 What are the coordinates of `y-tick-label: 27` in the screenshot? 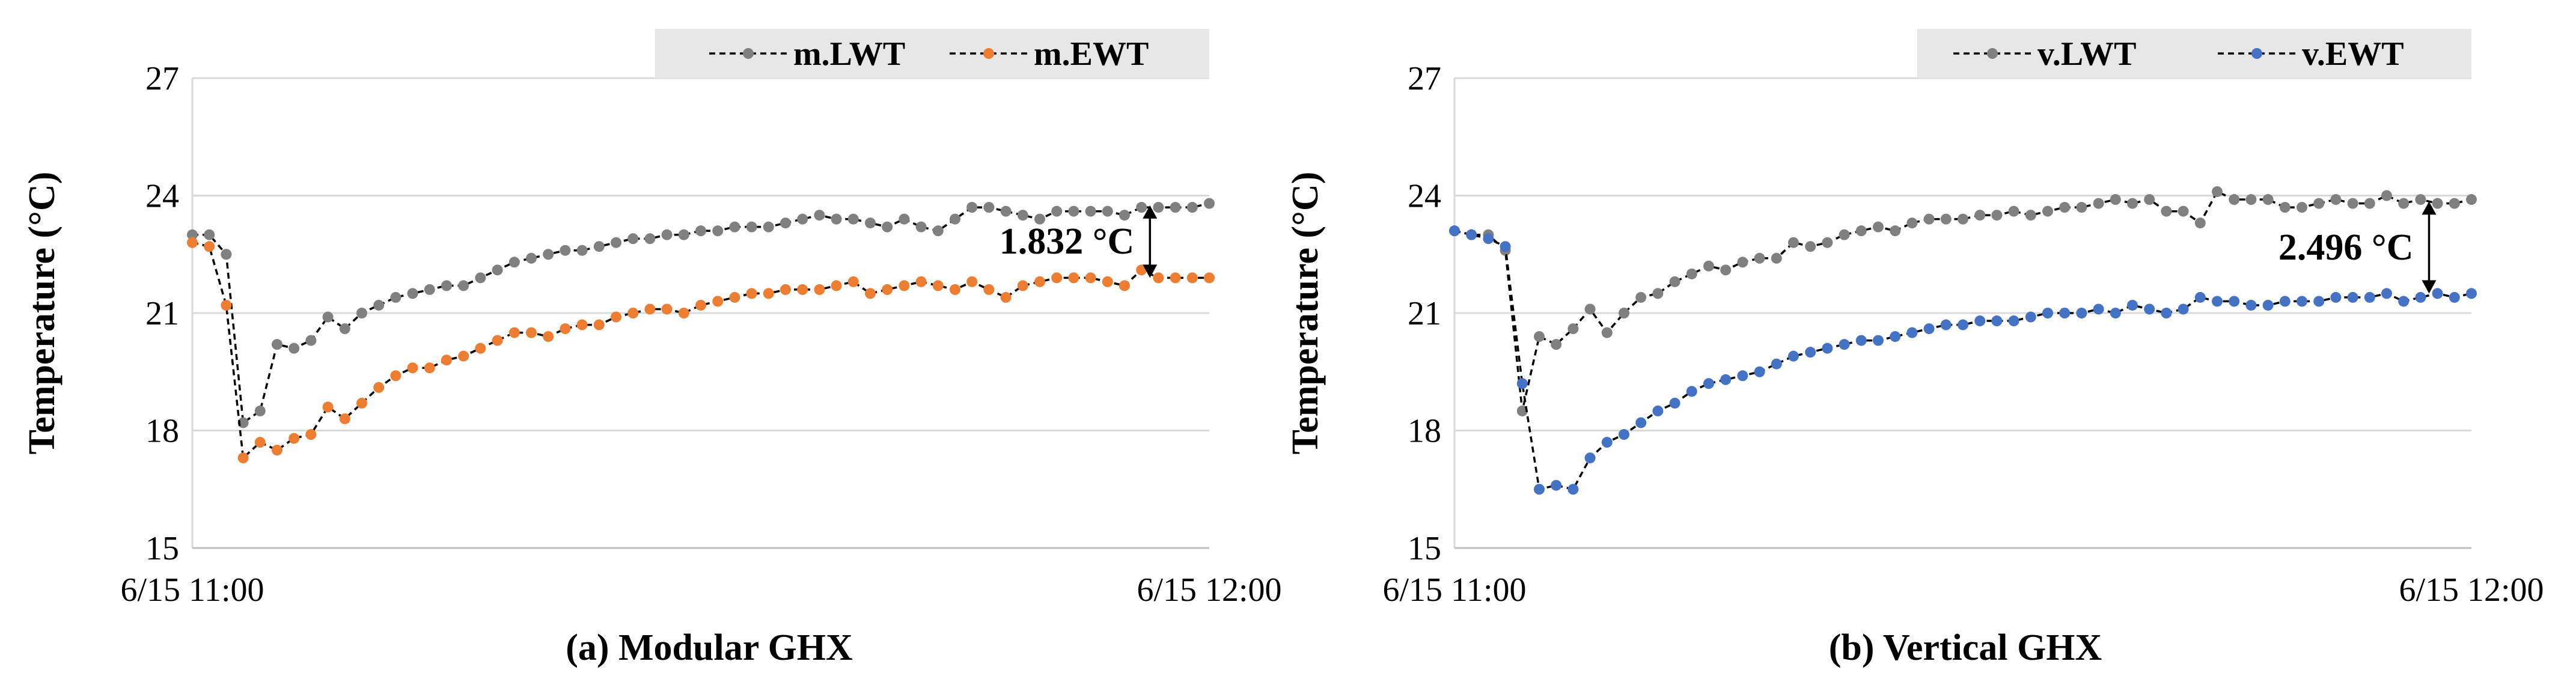 It's located at (1424, 78).